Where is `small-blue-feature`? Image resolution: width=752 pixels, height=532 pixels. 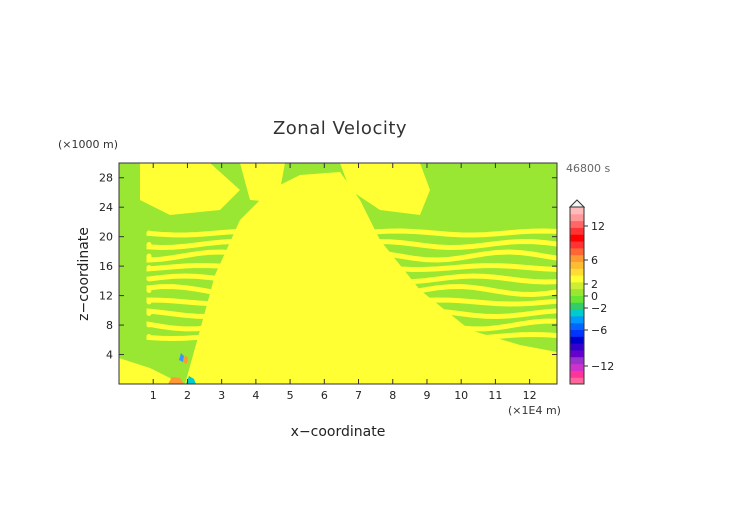
small-blue-feature is located at coordinates (181, 357).